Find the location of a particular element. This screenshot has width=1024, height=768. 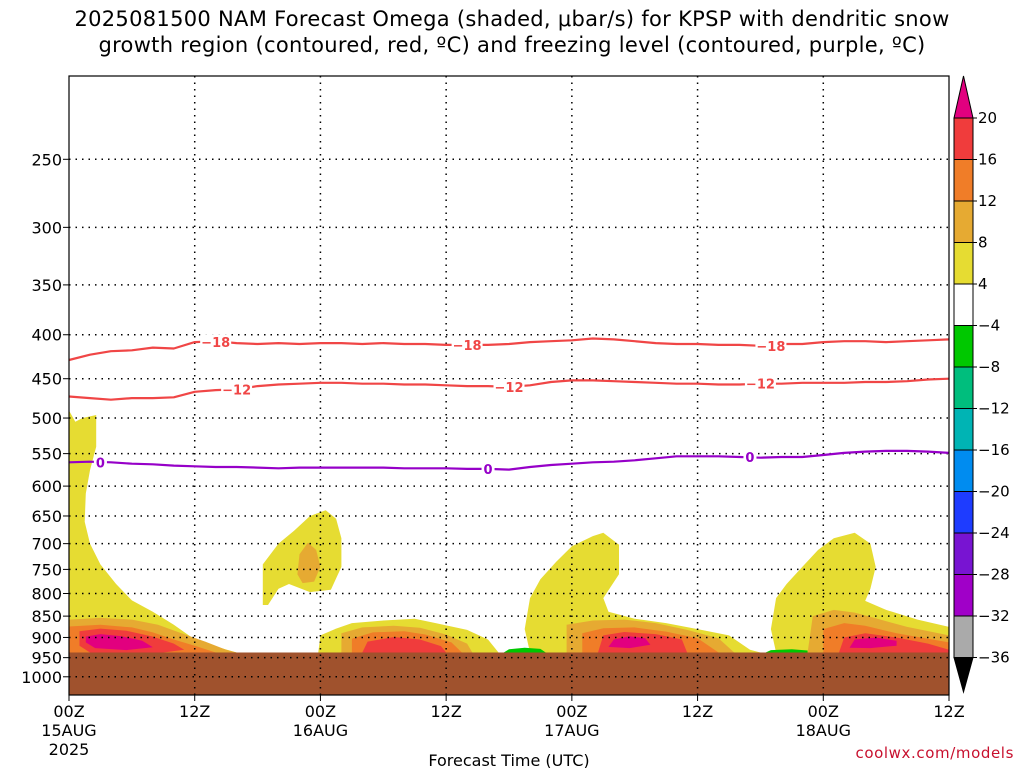

colorbar-label: 20 is located at coordinates (987, 118).